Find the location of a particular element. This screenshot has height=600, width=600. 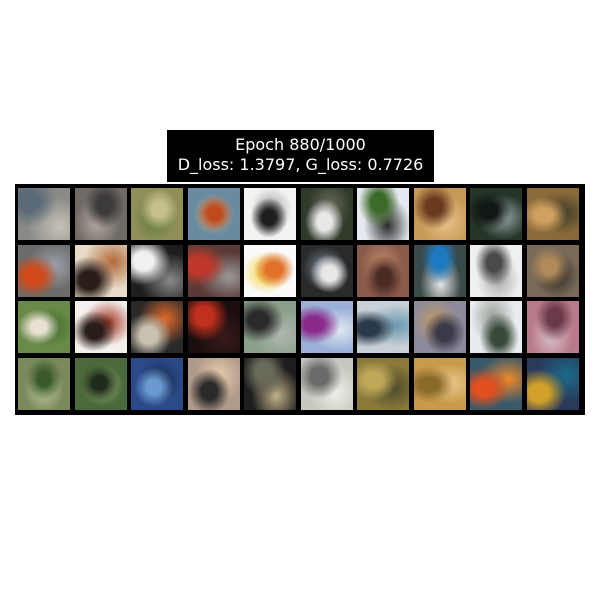

loss-label: D_loss: 1.3797, G_loss: 0.7726 is located at coordinates (300, 164).